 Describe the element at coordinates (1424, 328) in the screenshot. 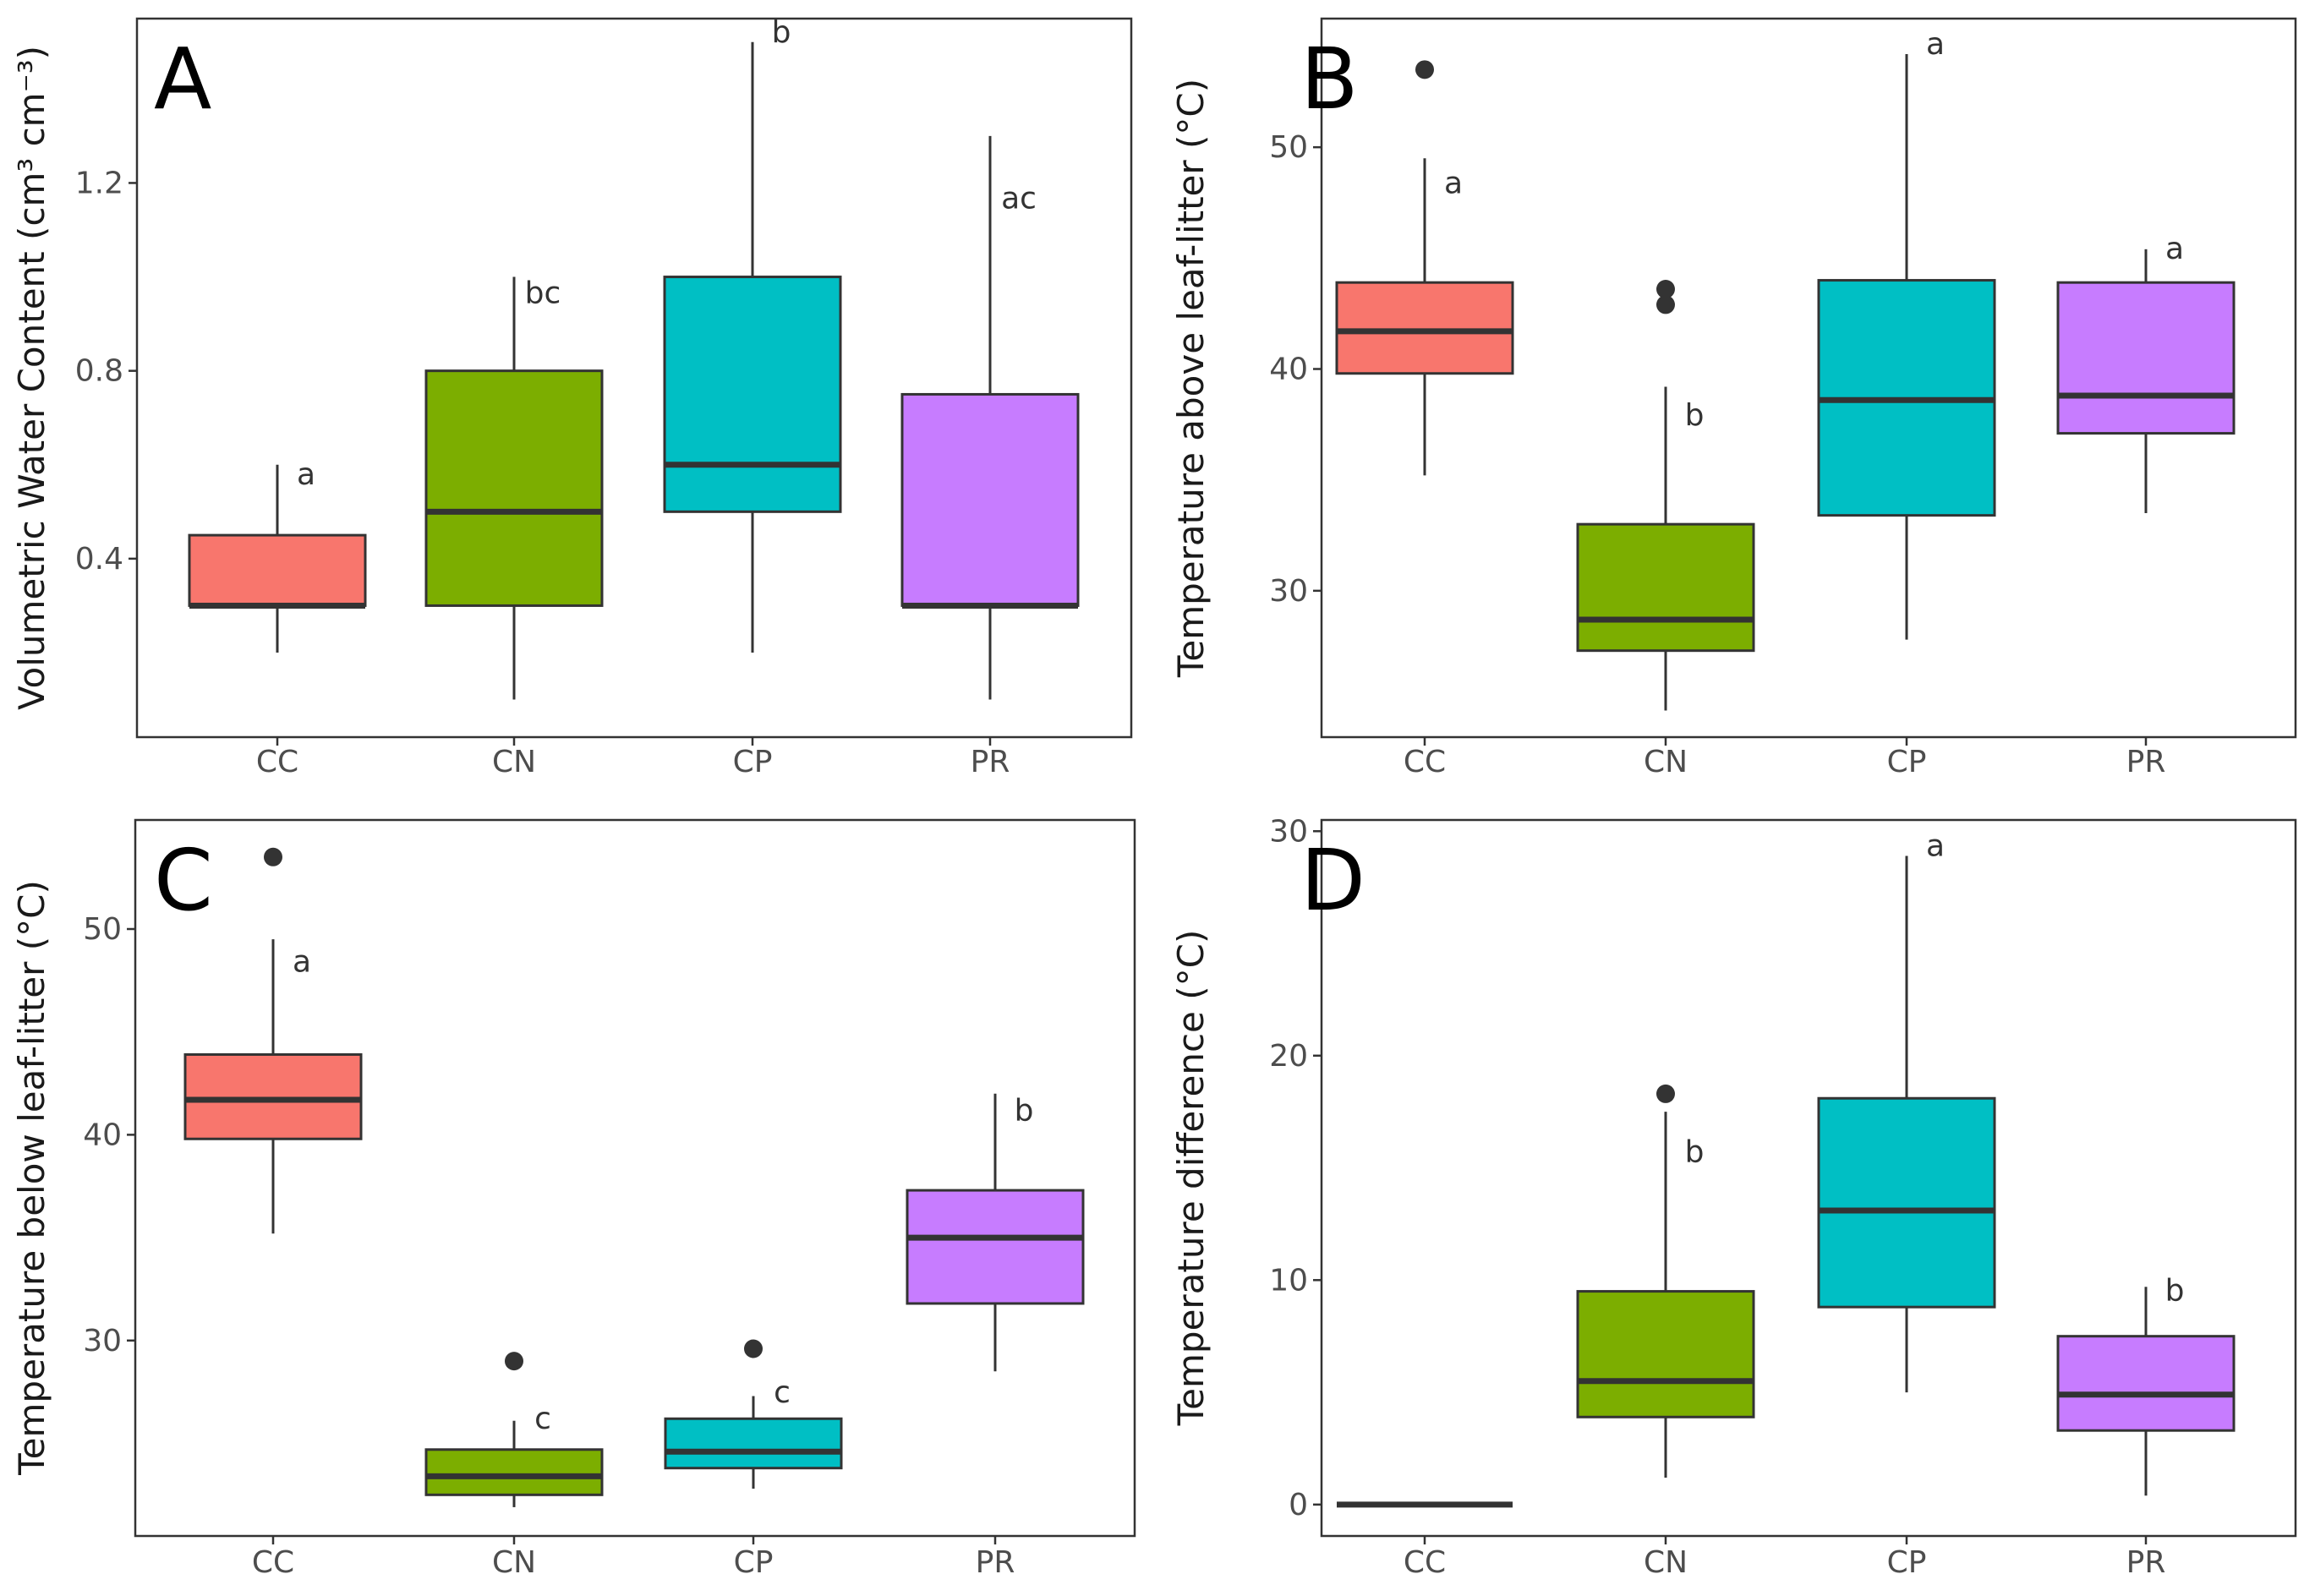

I see `box-b-cc` at that location.